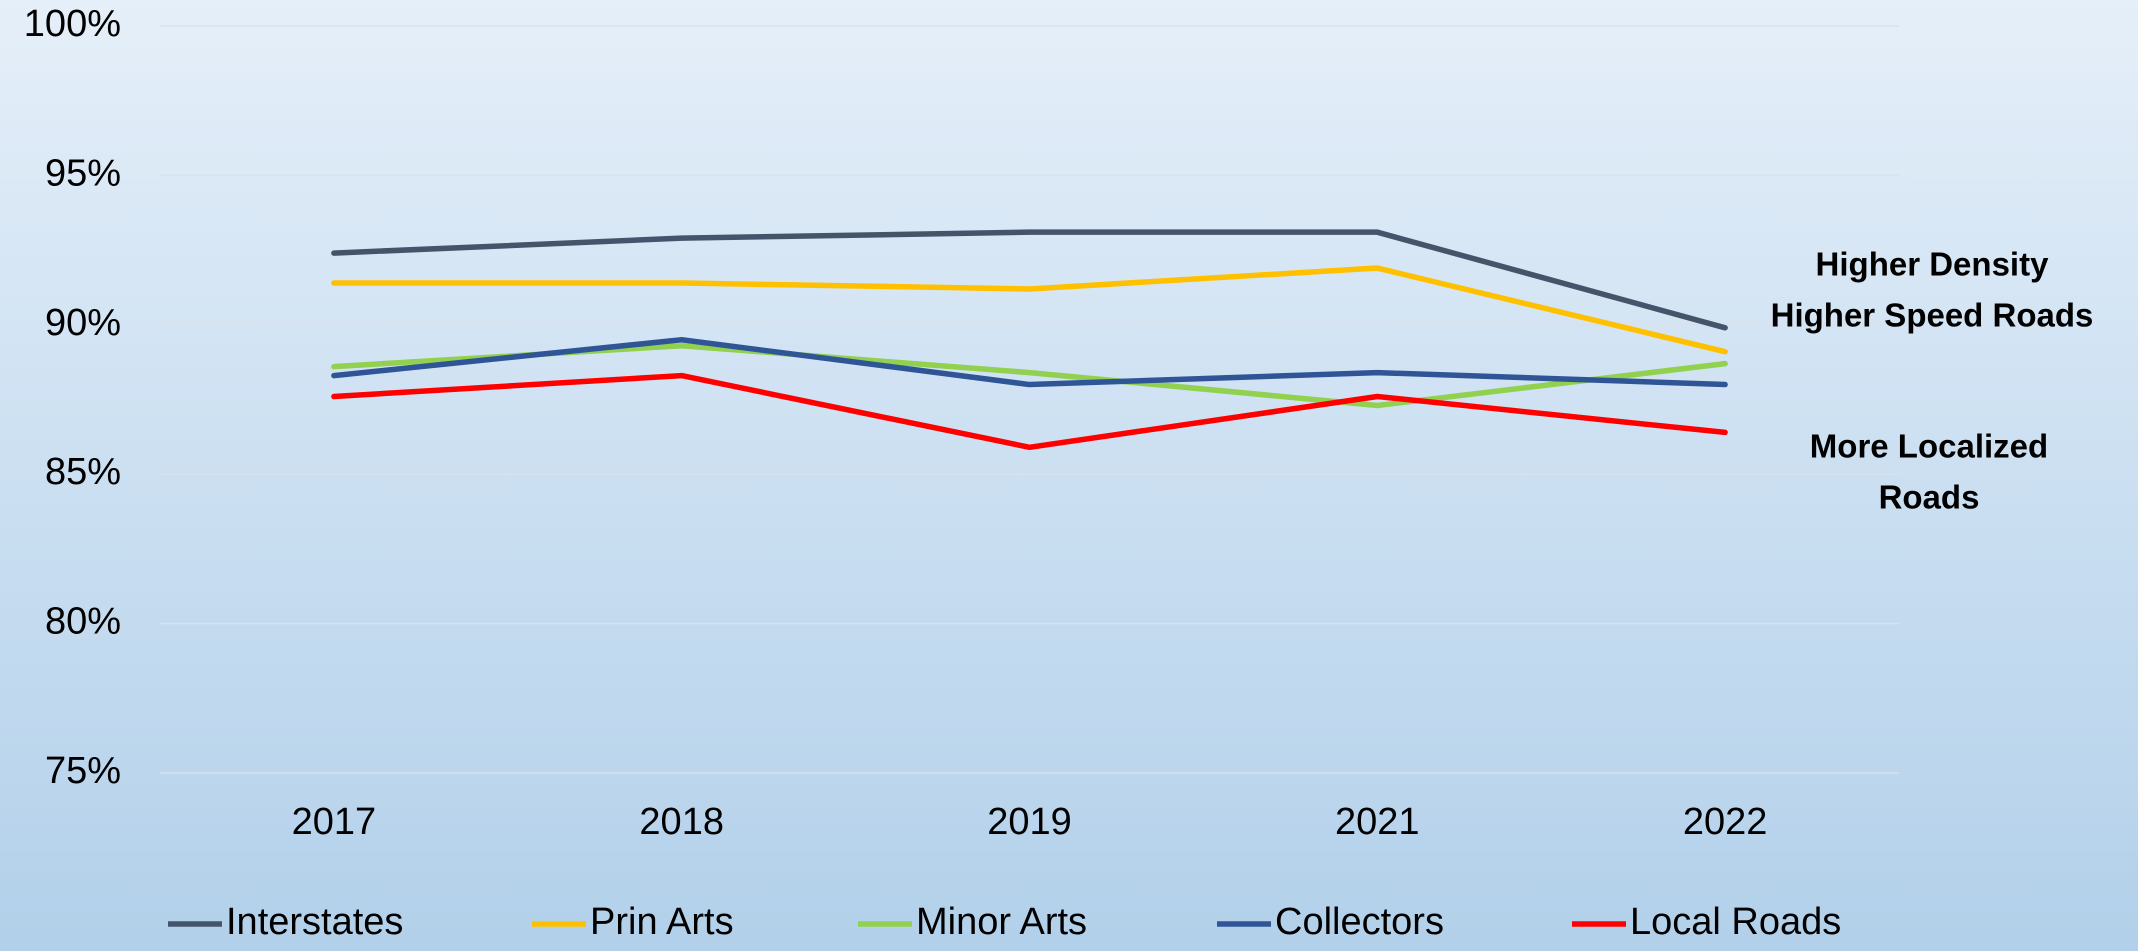 The height and width of the screenshot is (951, 2138). What do you see at coordinates (1725, 822) in the screenshot?
I see `x-tick-label: 2022` at bounding box center [1725, 822].